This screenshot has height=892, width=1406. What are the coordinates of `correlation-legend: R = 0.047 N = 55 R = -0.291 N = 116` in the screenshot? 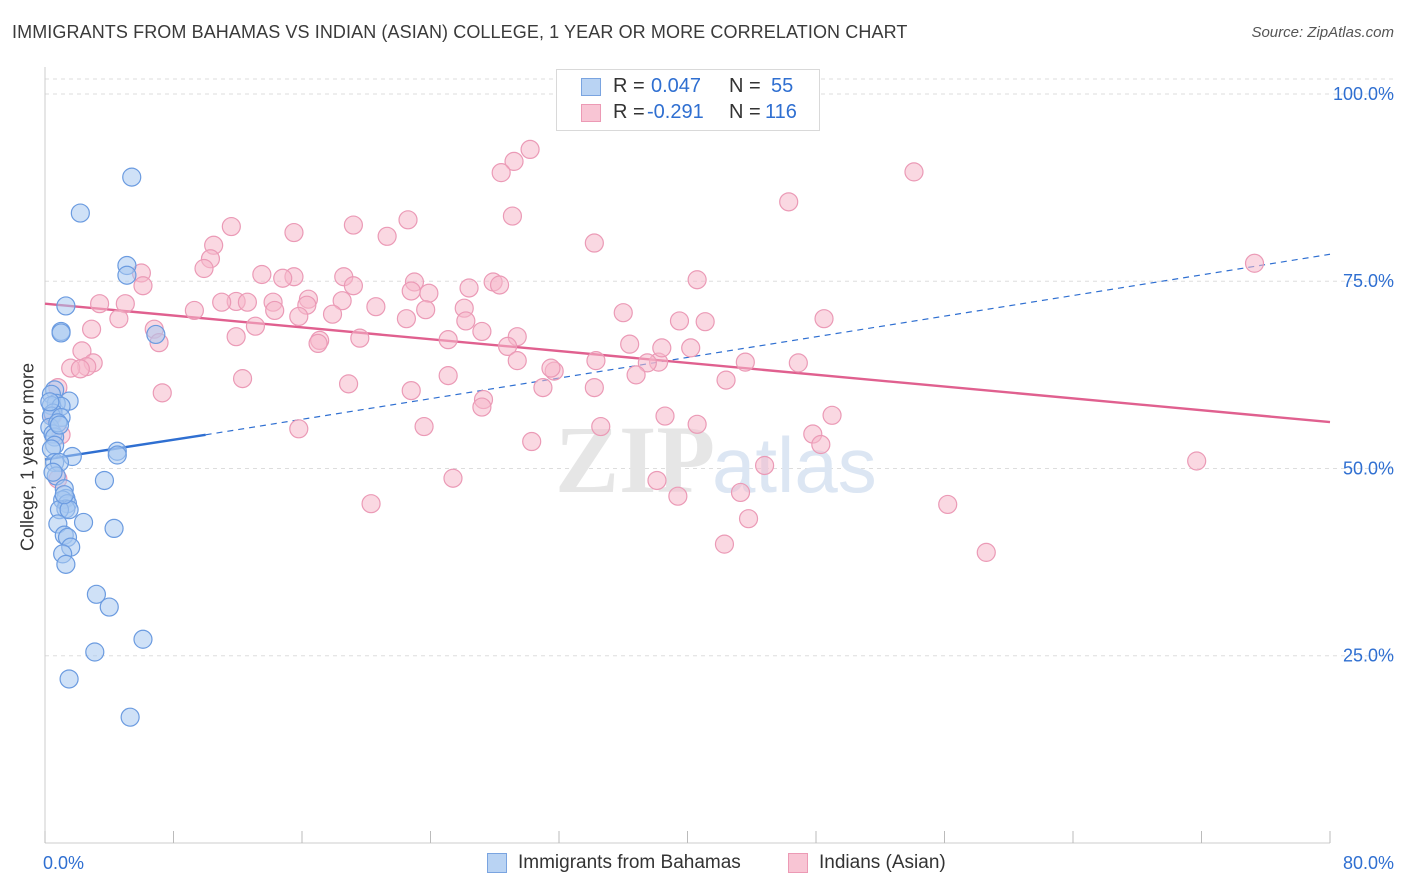 It's located at (688, 100).